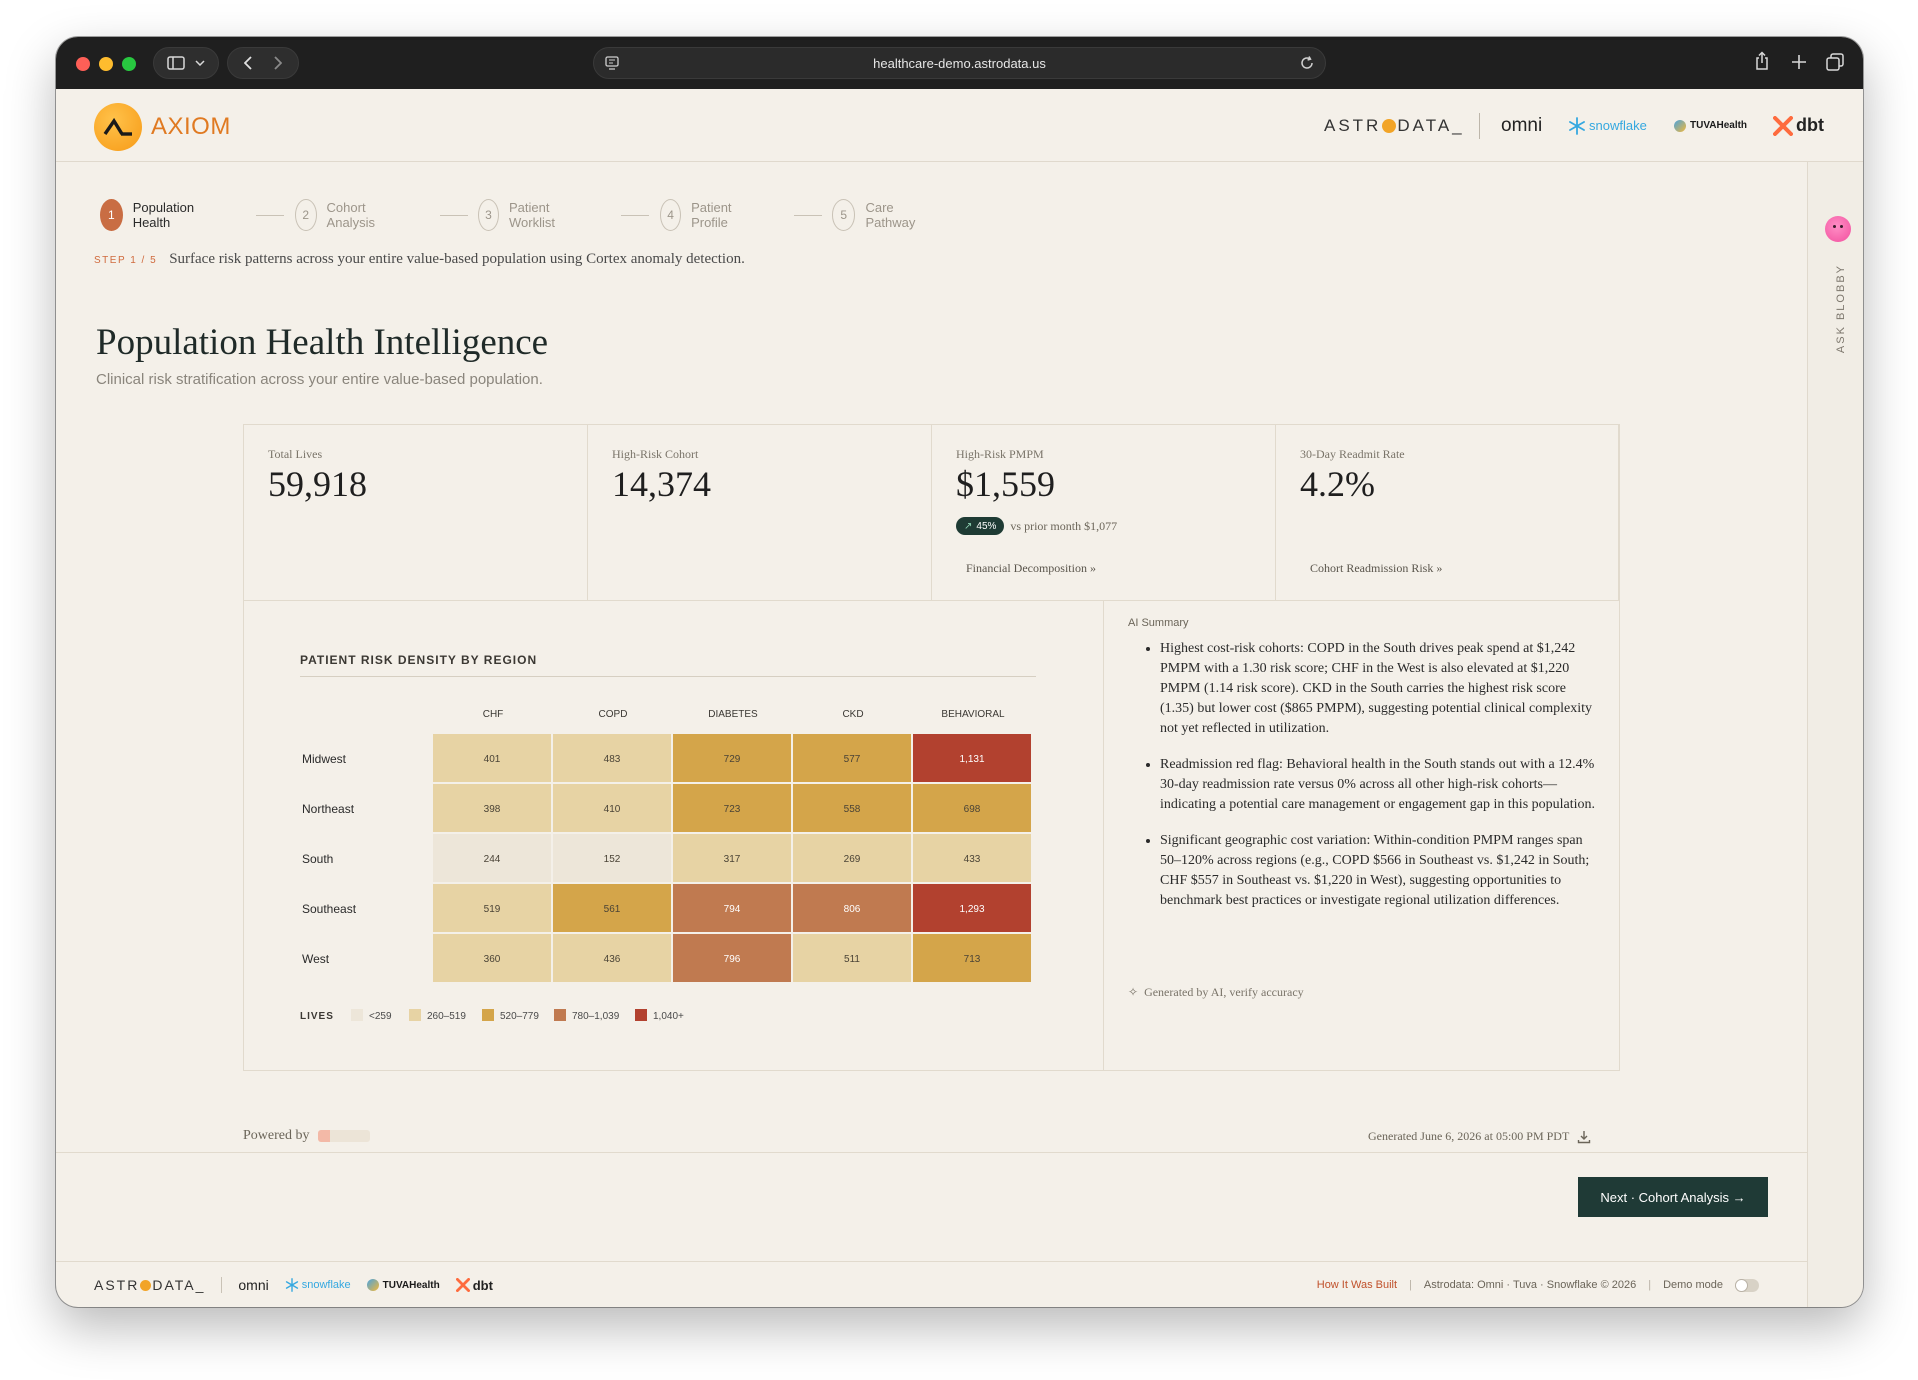  What do you see at coordinates (306, 1136) in the screenshot?
I see `powered-by: Powered by` at bounding box center [306, 1136].